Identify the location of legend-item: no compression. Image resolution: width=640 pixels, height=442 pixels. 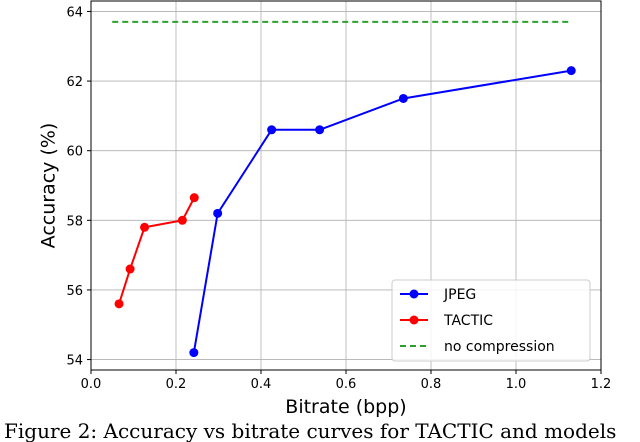
(477, 347).